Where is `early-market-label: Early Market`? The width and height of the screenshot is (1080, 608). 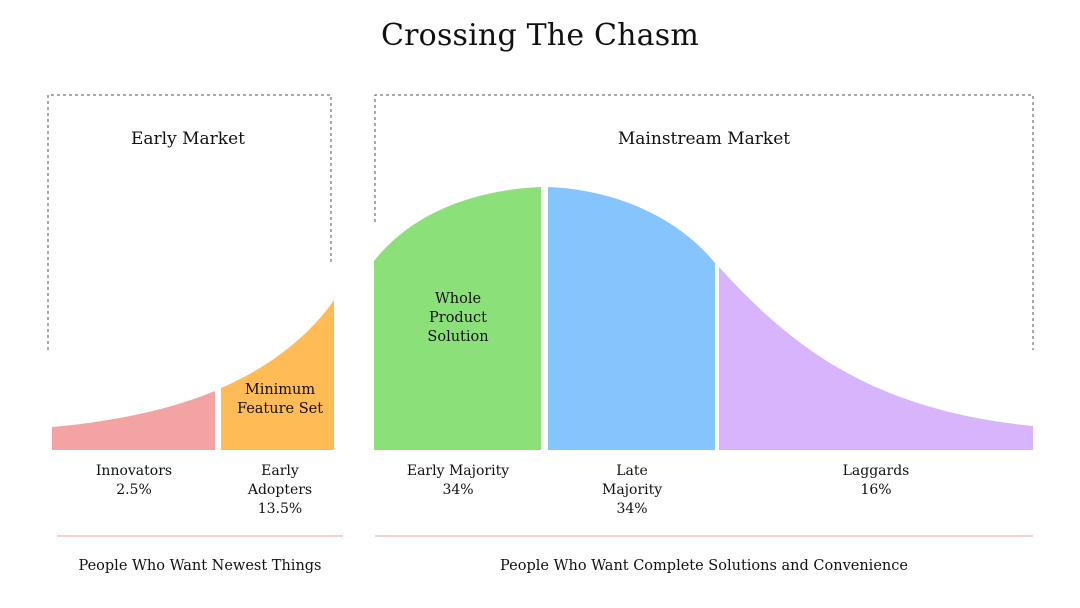
early-market-label: Early Market is located at coordinates (188, 139).